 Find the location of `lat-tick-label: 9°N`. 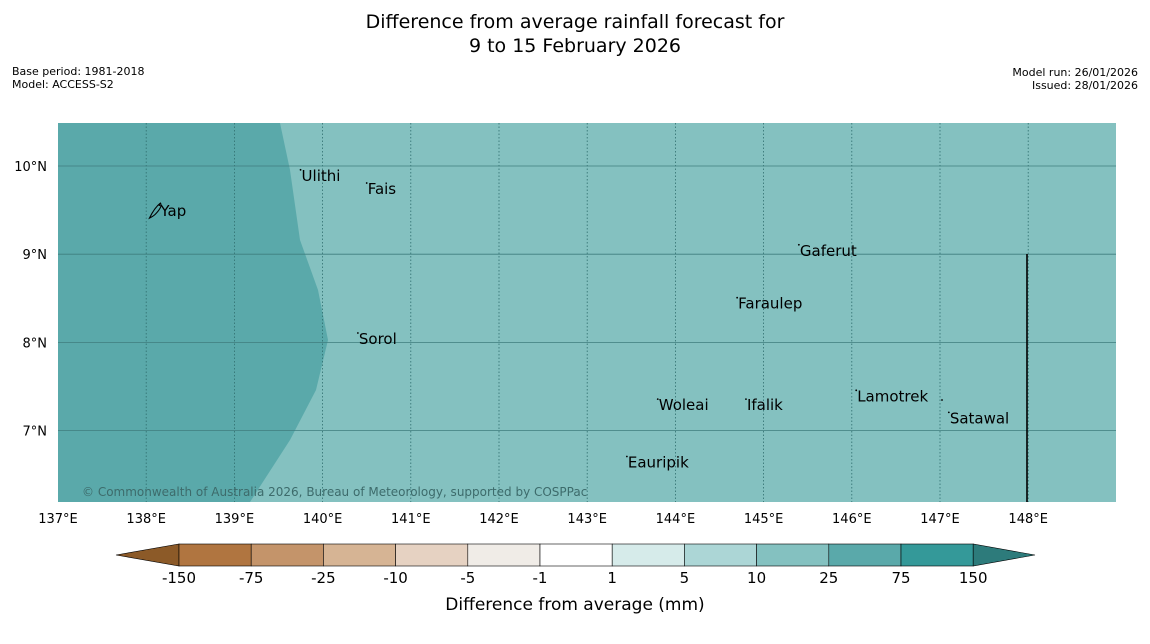

lat-tick-label: 9°N is located at coordinates (35, 255).